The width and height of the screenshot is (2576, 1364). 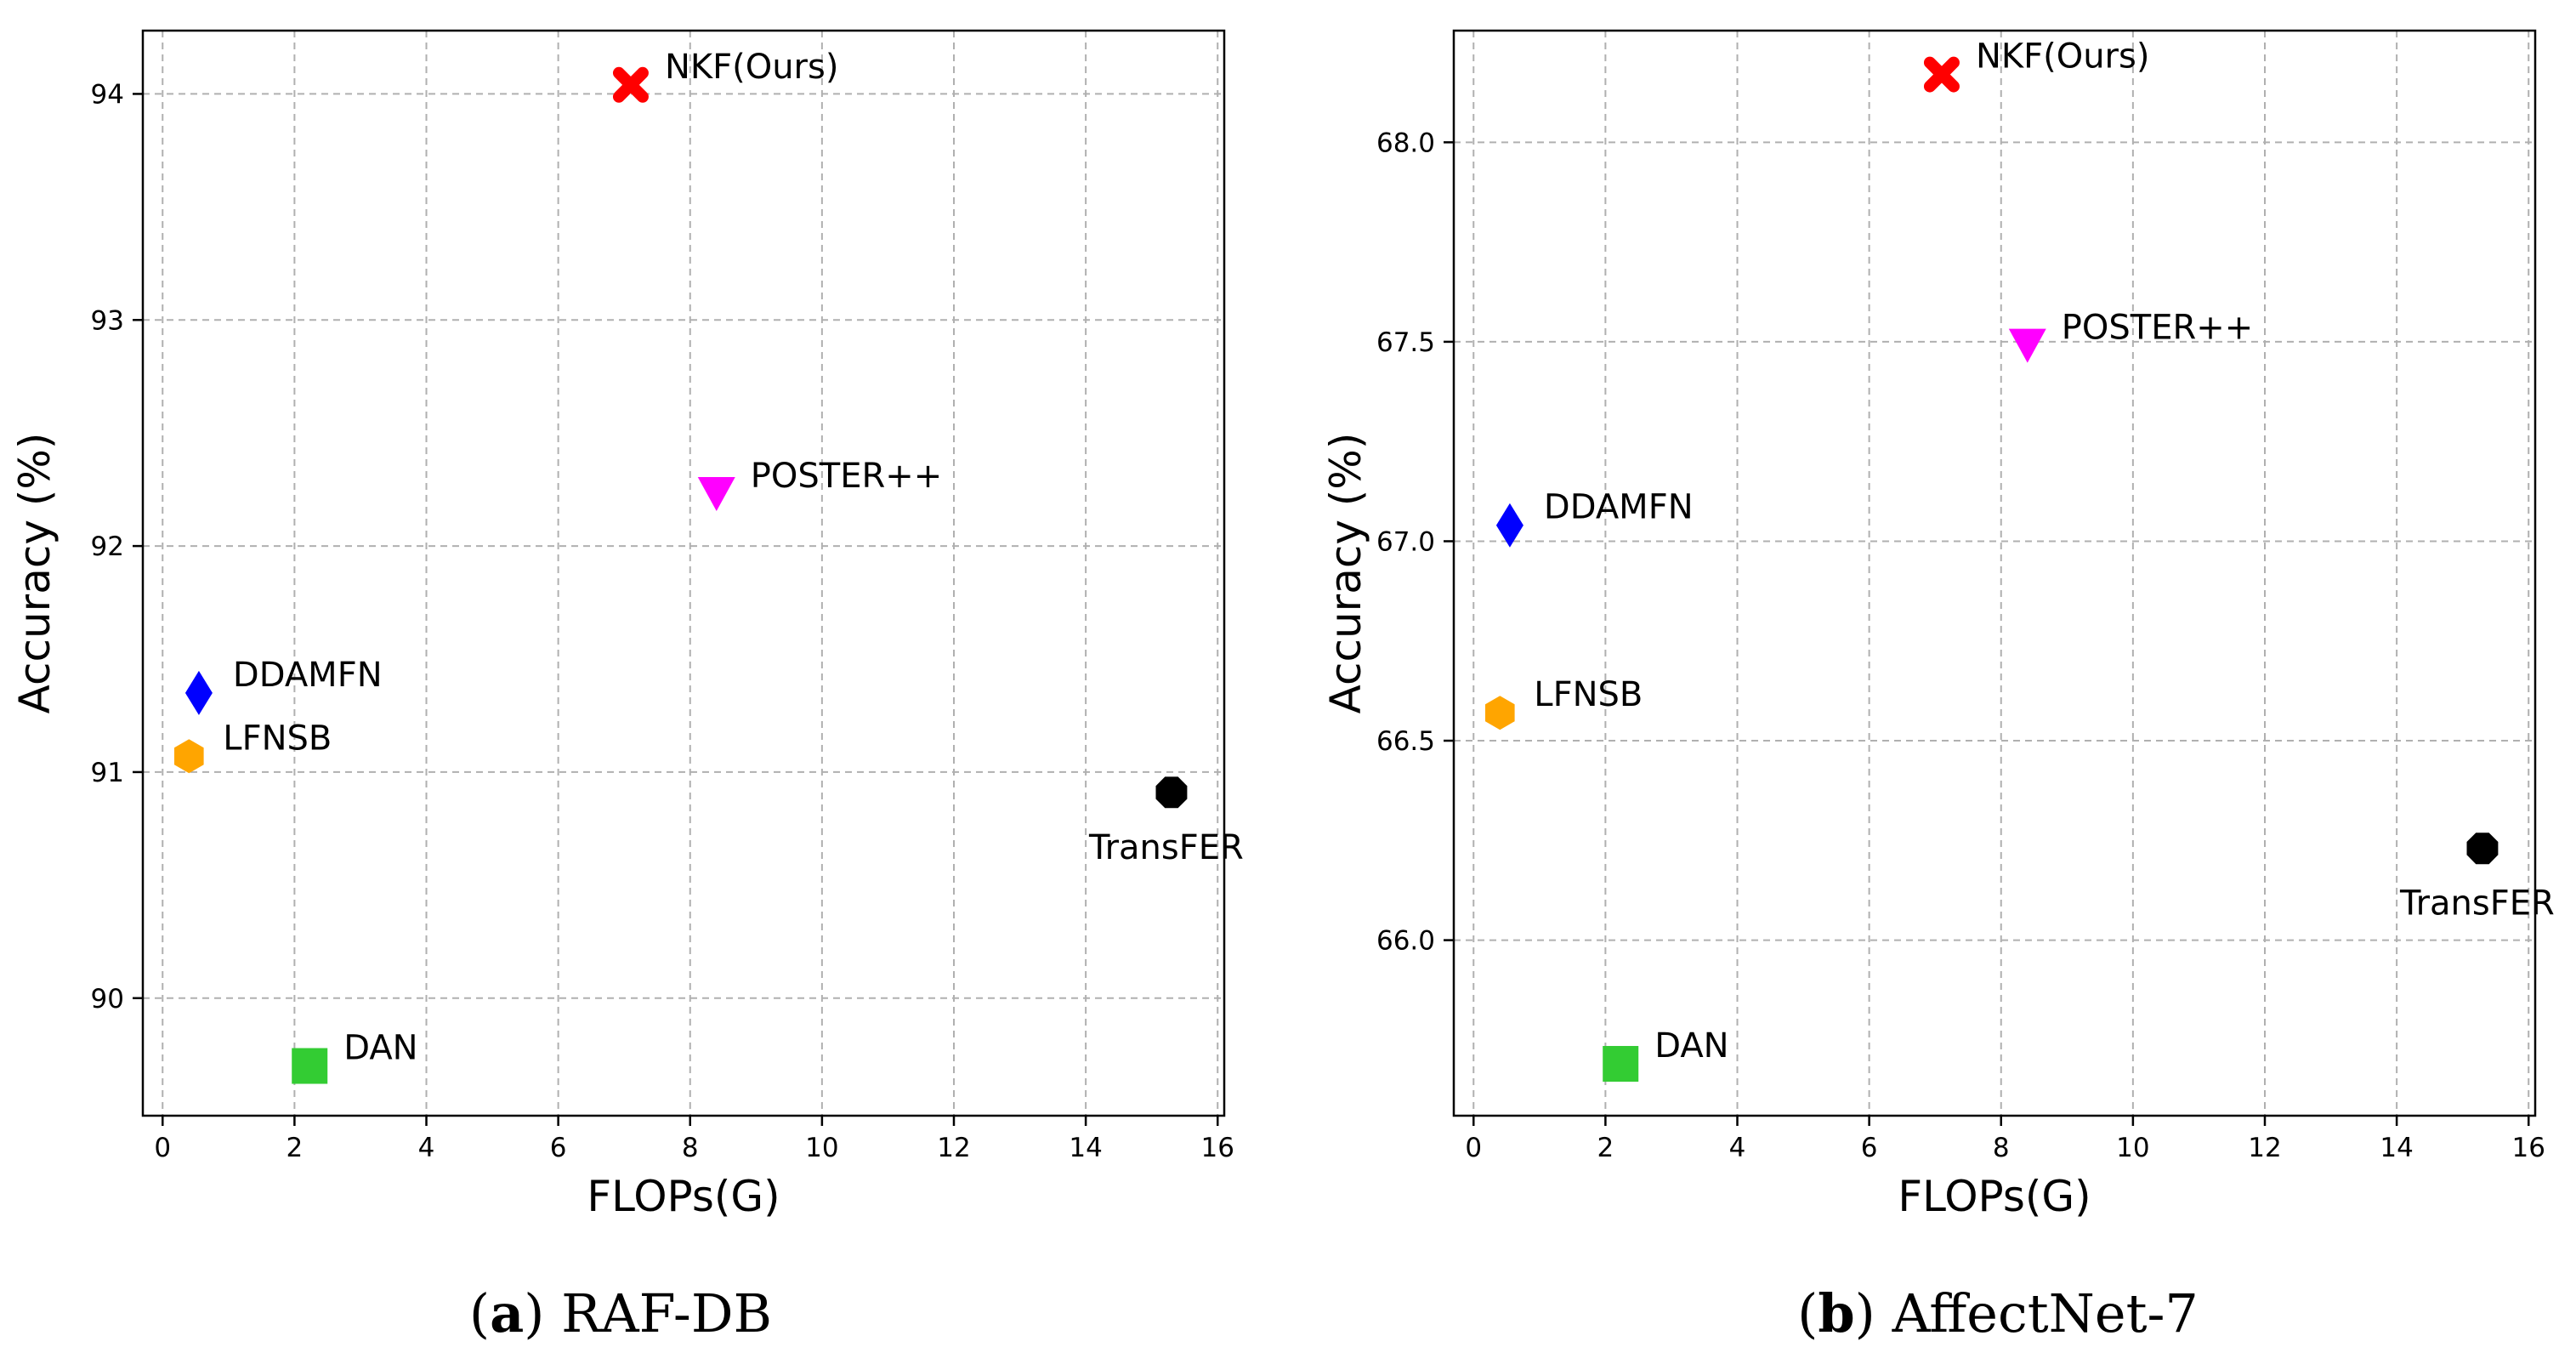 I want to click on y-tick-label: 66.0, so click(x=1406, y=942).